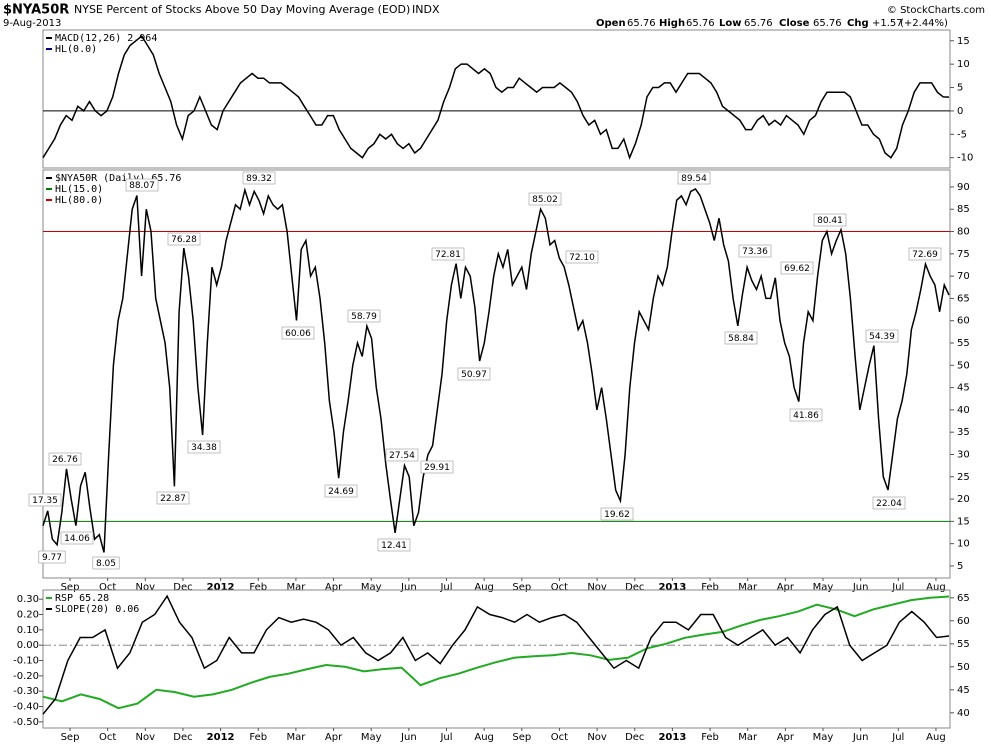  What do you see at coordinates (963, 432) in the screenshot?
I see `y-tick-label: 35` at bounding box center [963, 432].